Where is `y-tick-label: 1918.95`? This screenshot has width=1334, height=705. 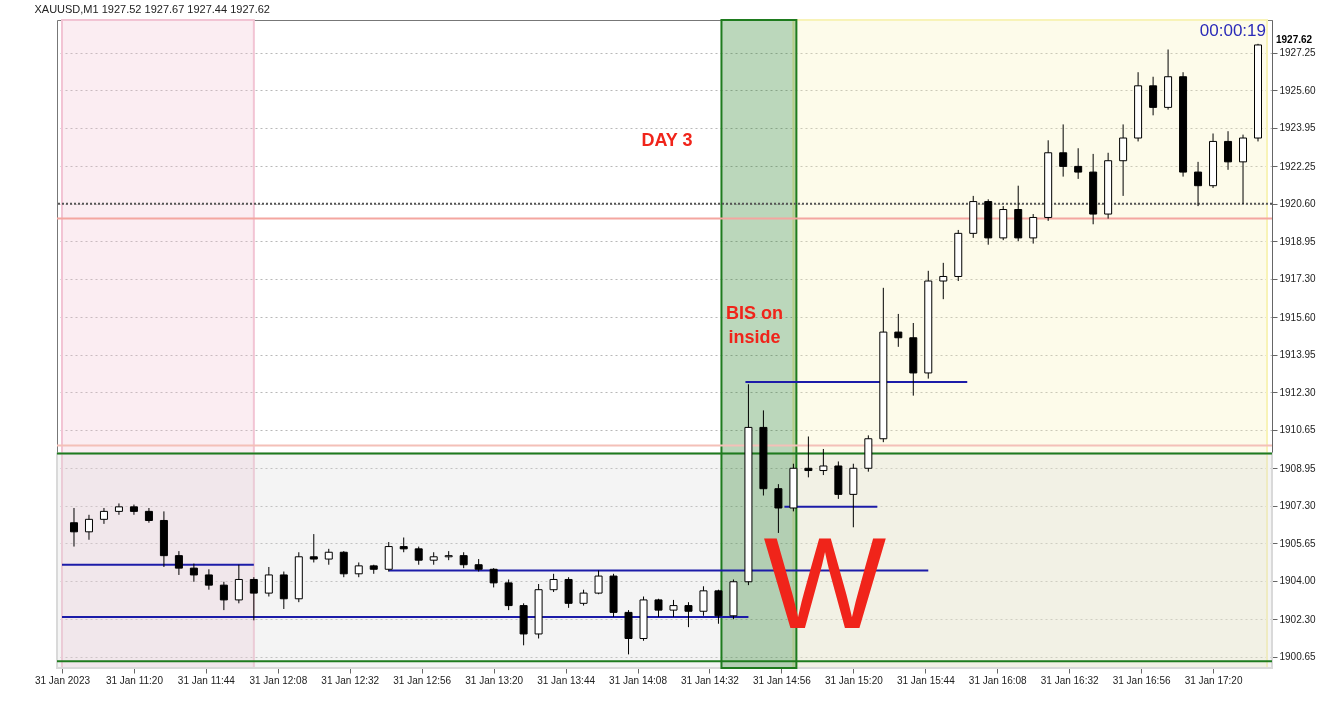
y-tick-label: 1918.95 is located at coordinates (1298, 241).